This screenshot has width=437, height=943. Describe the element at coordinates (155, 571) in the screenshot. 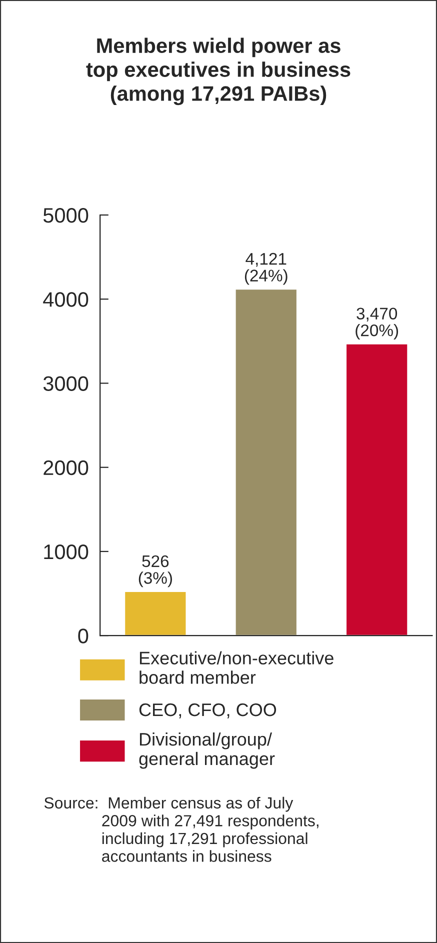

I see `data-label: 526 (3%)` at that location.